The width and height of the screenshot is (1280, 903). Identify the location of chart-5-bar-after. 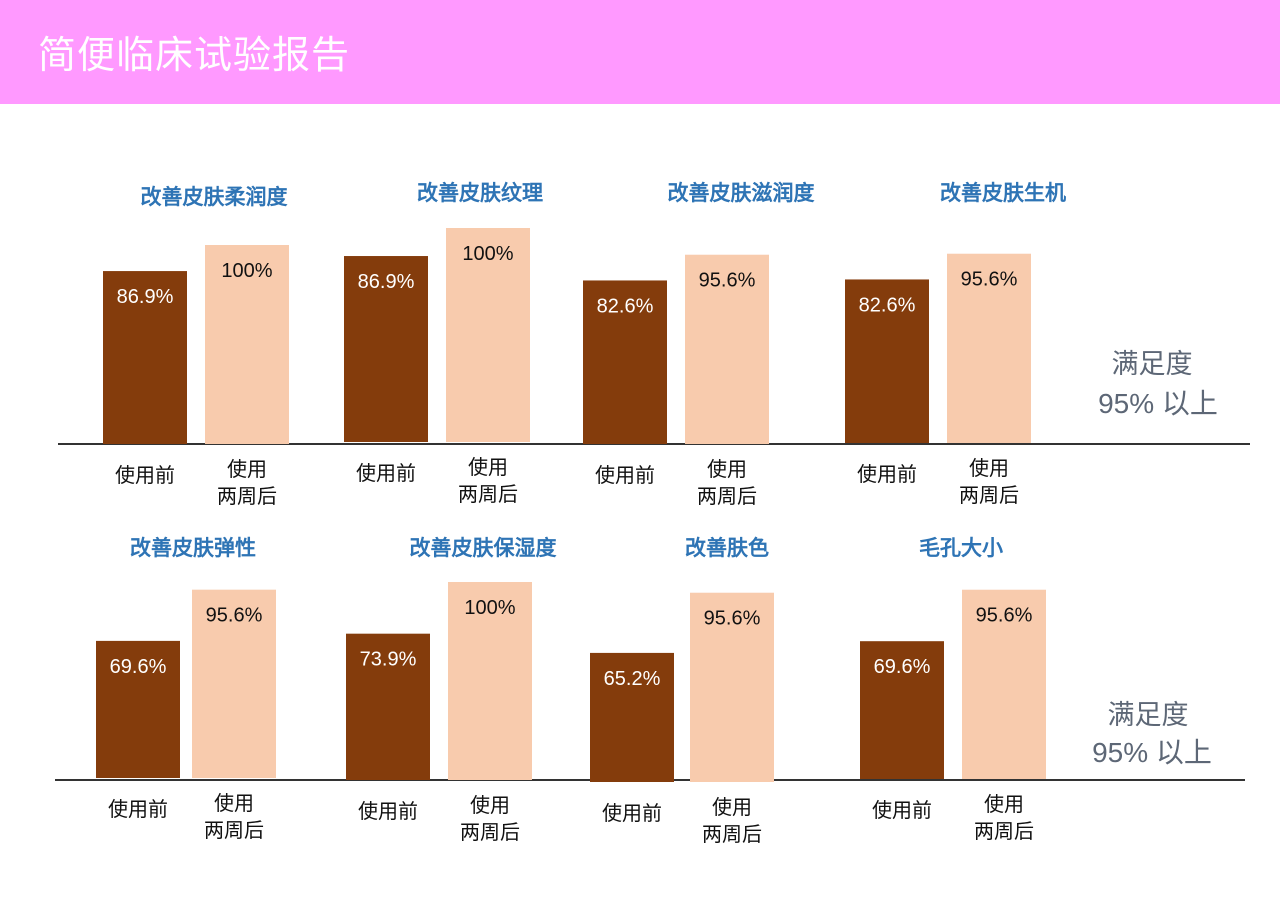
(234, 683).